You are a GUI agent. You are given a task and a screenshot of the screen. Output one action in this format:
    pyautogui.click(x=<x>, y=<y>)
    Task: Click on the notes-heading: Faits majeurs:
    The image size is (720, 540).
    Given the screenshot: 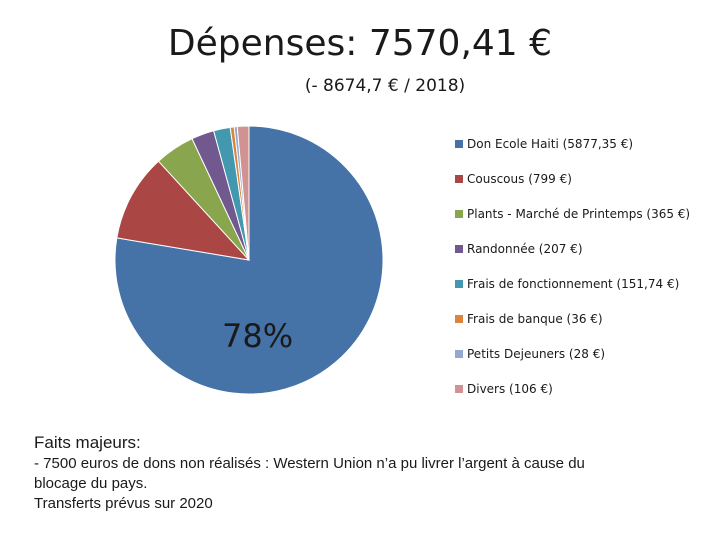 What is the action you would take?
    pyautogui.click(x=87, y=442)
    